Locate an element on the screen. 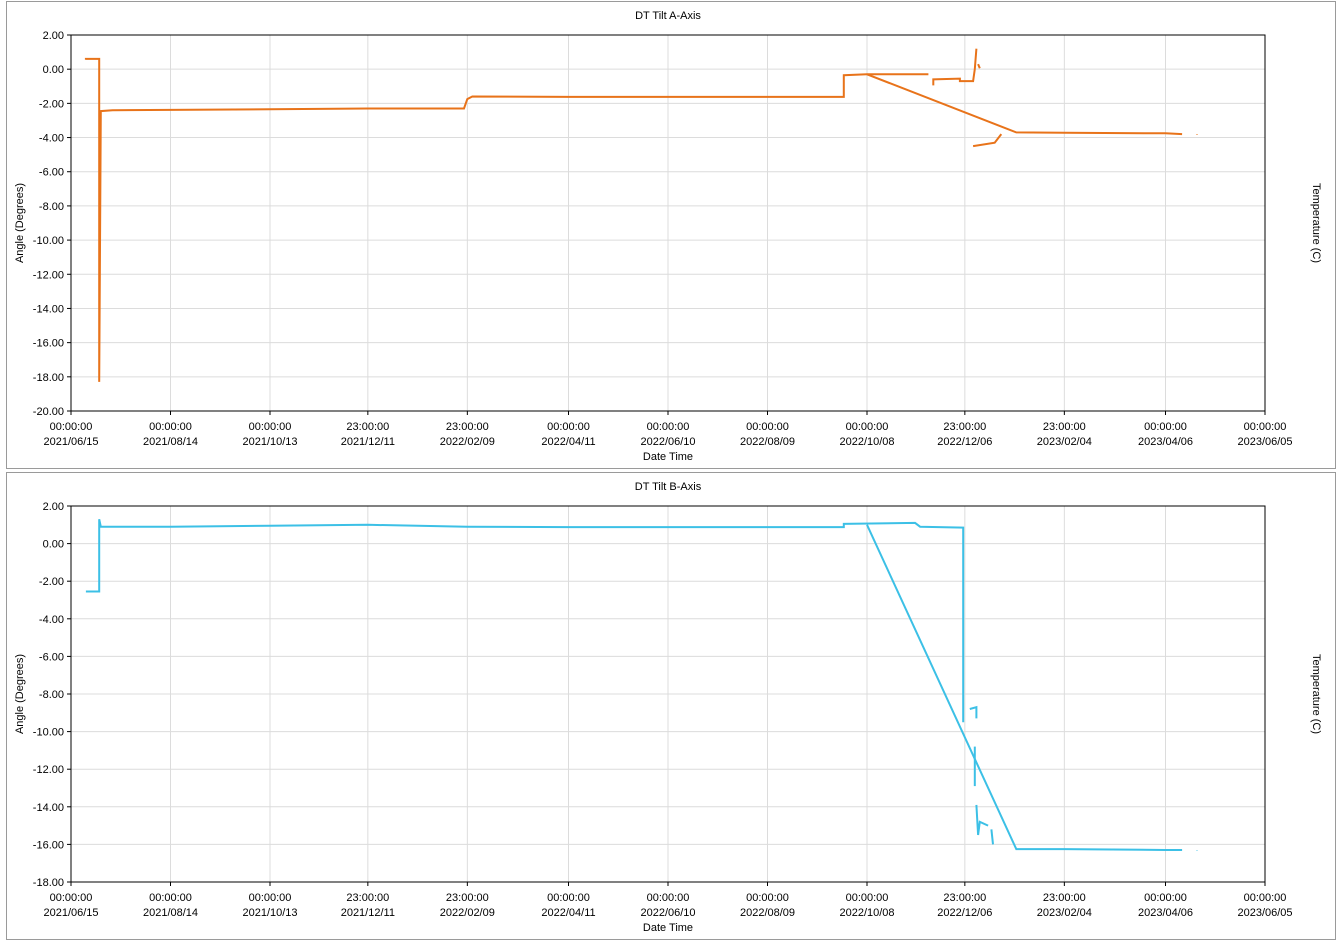  chart-title: DT Tilt A-Axis is located at coordinates (668, 16).